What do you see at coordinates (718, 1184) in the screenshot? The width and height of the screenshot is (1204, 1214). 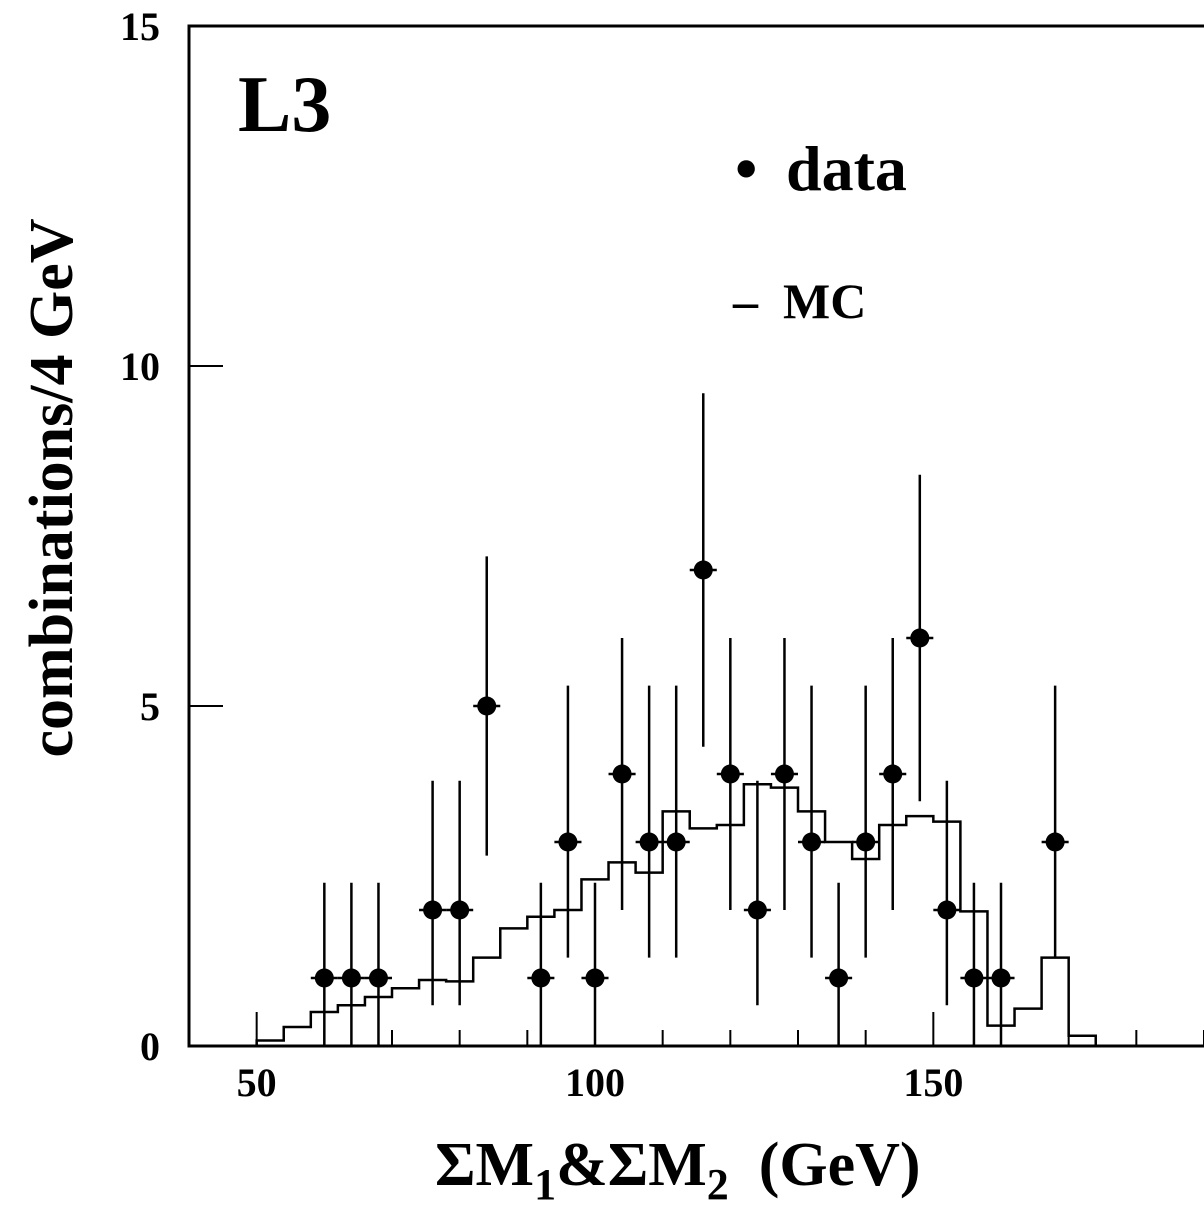 I see `x-axis-title-sub2: 2` at bounding box center [718, 1184].